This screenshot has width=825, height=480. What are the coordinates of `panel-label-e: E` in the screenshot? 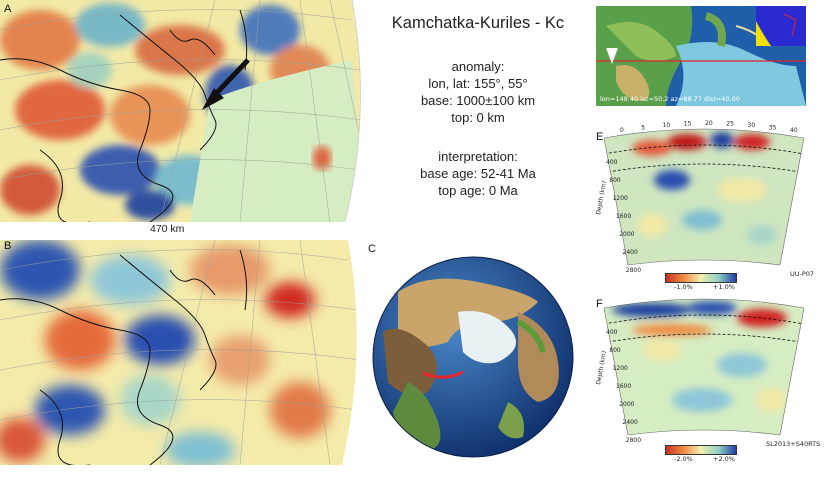 It's located at (600, 137).